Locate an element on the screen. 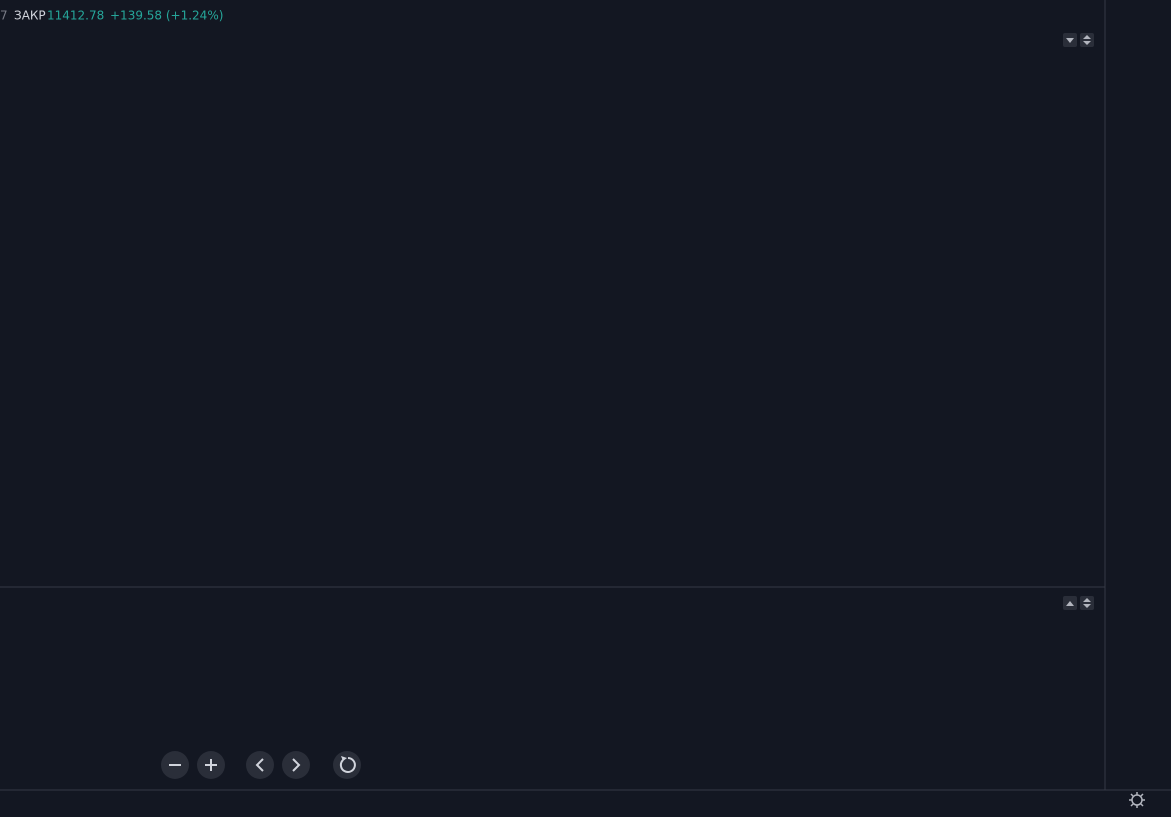 The width and height of the screenshot is (1171, 817). settings-button is located at coordinates (1137, 800).